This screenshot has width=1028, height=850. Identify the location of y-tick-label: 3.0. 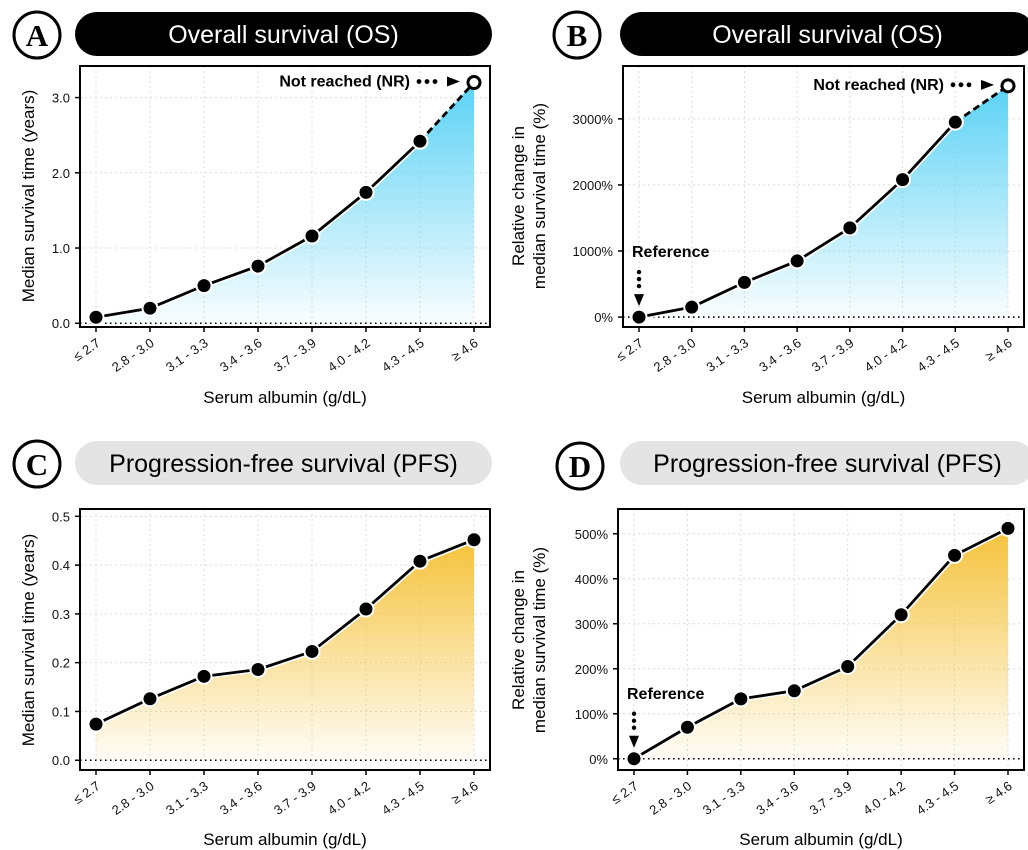
(61, 98).